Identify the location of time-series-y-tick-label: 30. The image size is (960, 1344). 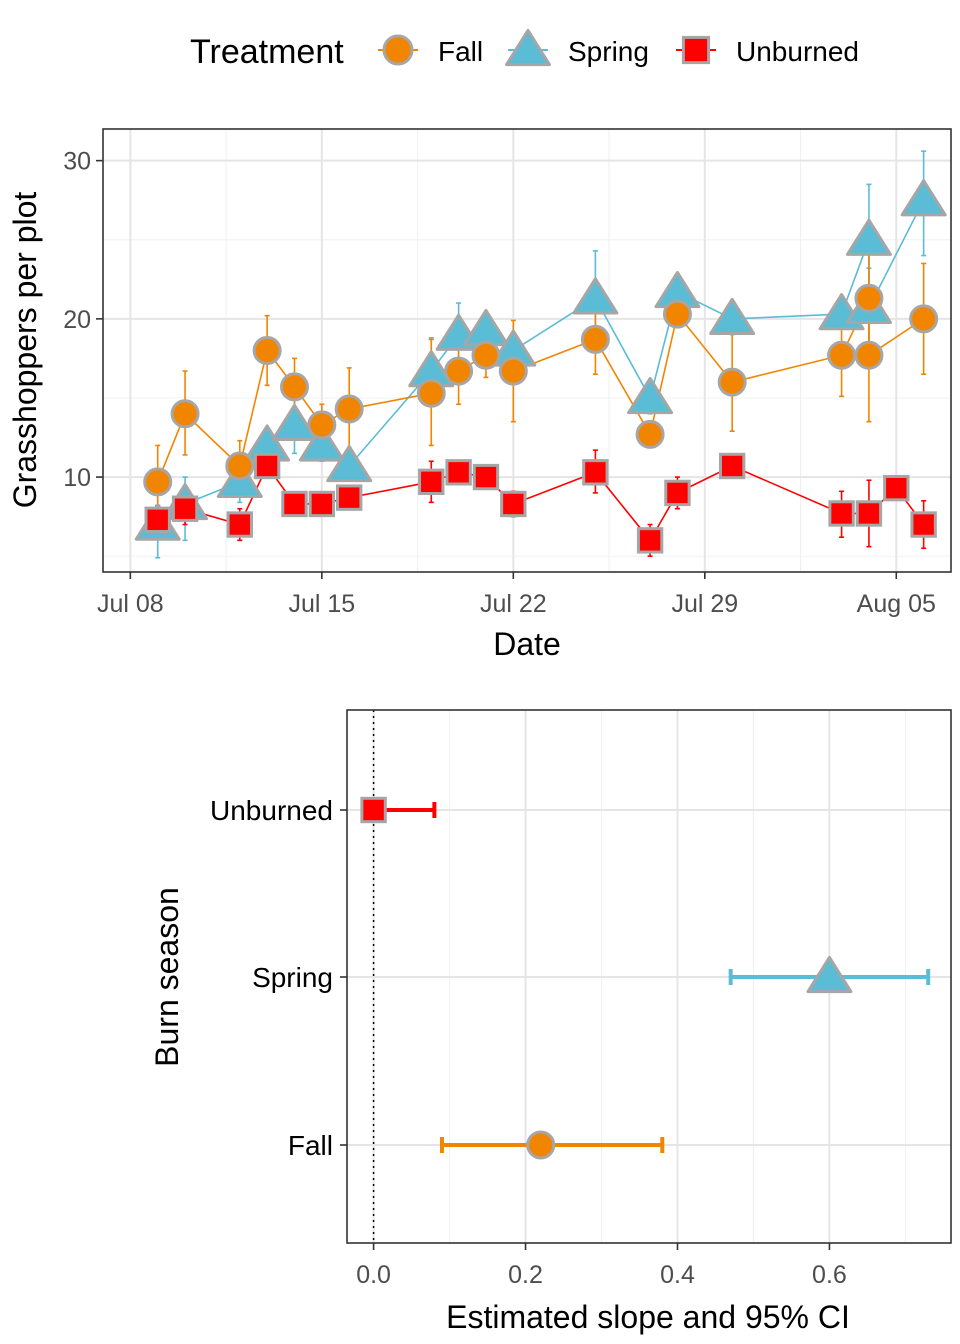
(77, 162).